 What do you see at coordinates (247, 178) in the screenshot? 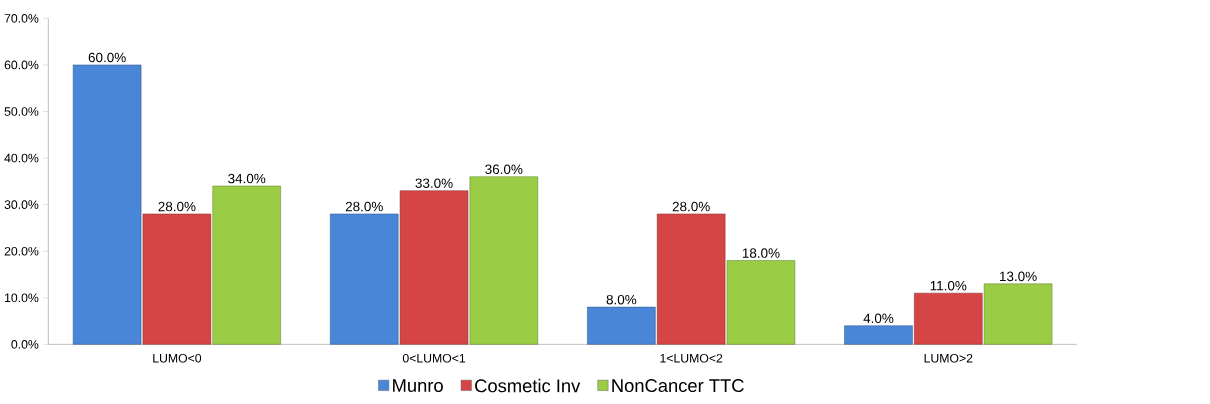
I see `data-label: 34.0%` at bounding box center [247, 178].